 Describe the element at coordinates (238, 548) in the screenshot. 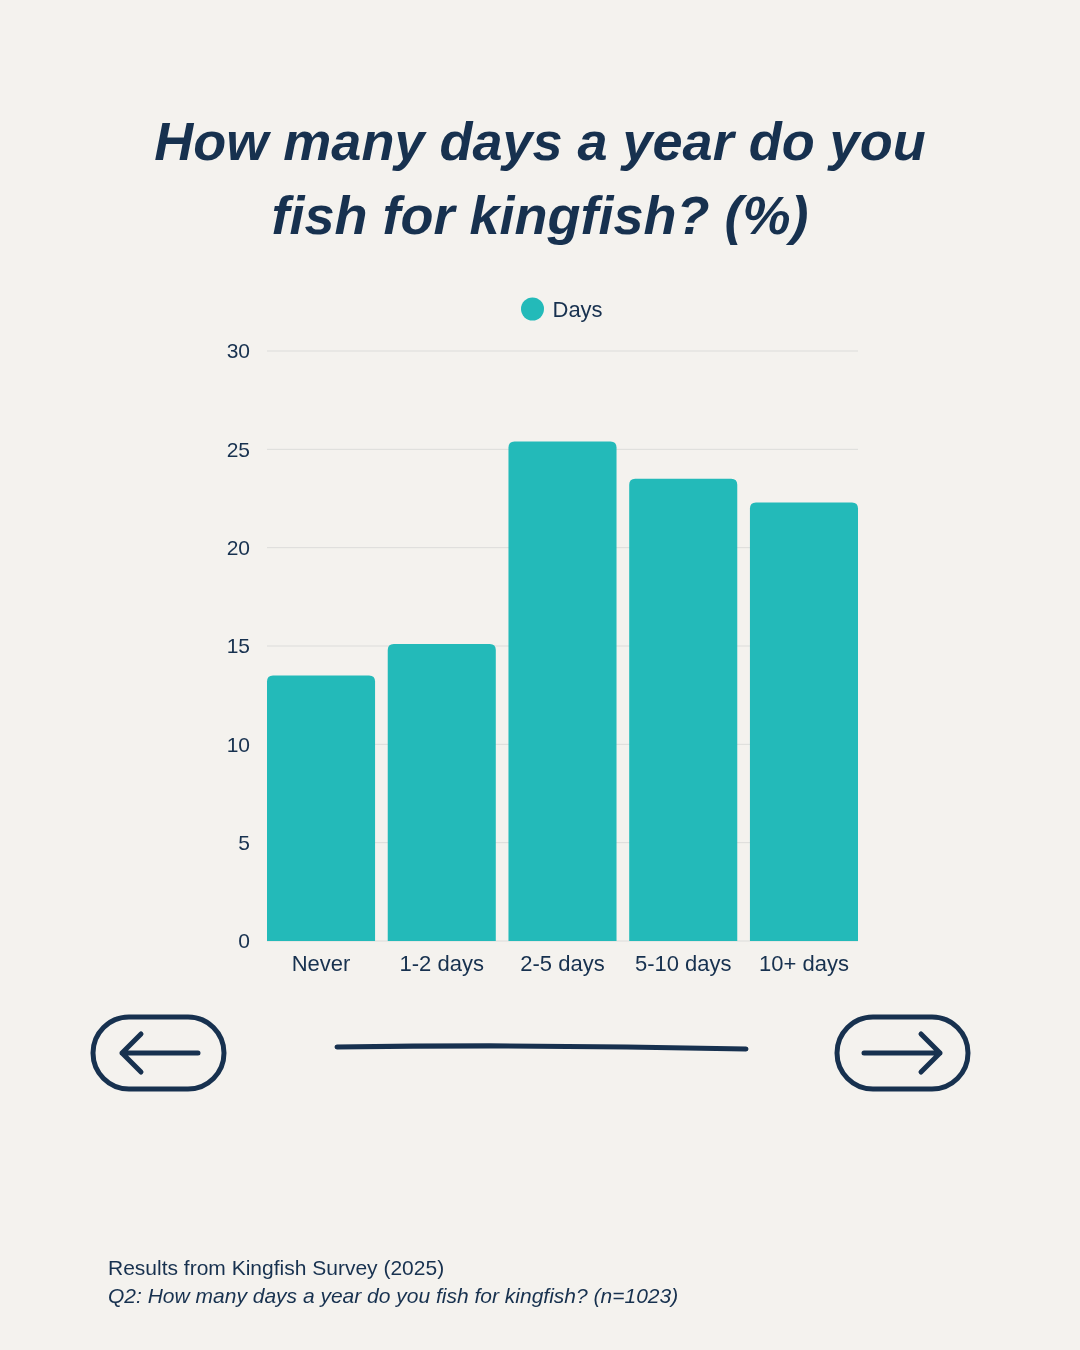

I see `y-tick-label: 20` at that location.